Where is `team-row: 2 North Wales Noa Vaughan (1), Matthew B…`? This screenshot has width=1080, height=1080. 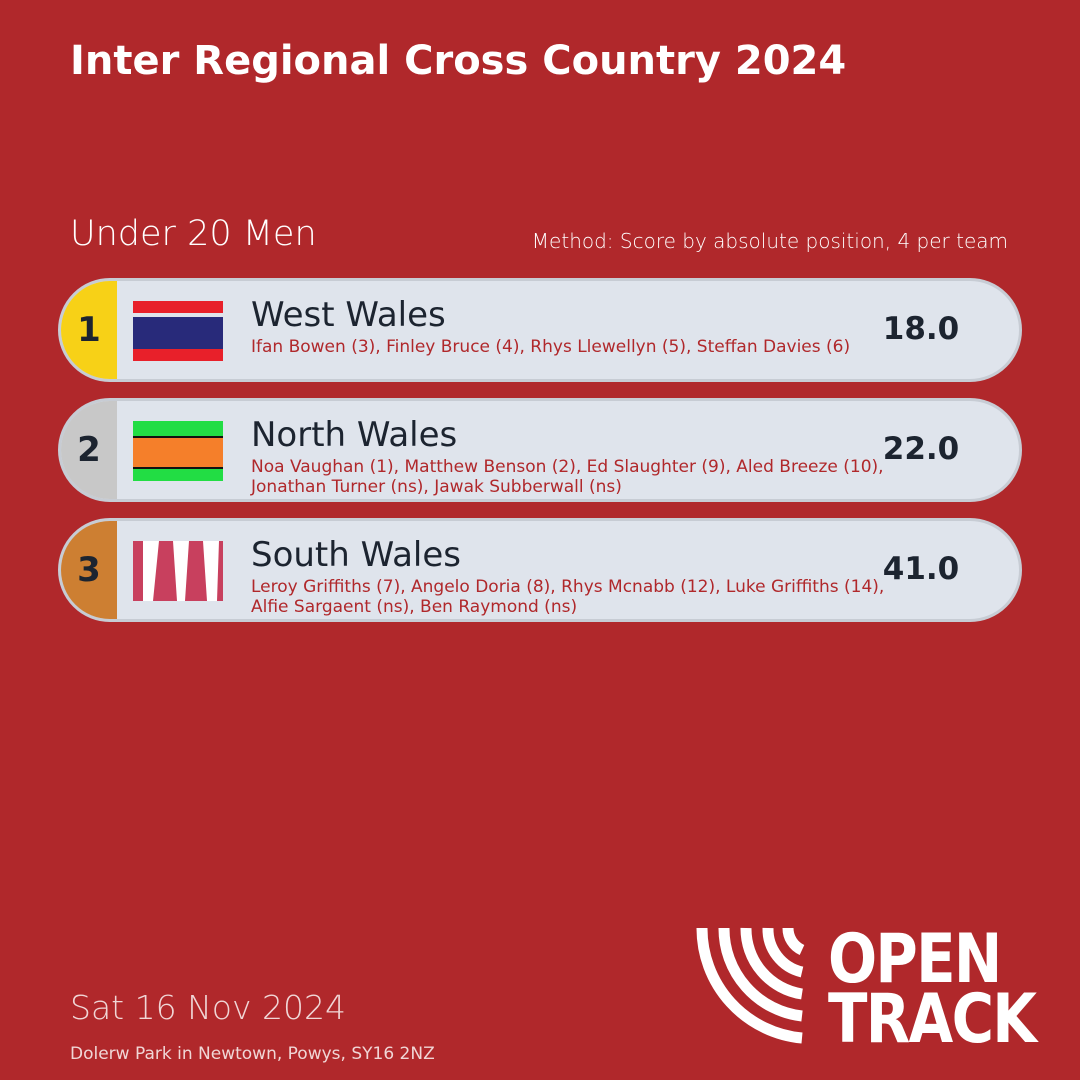 team-row: 2 North Wales Noa Vaughan (1), Matthew B… is located at coordinates (540, 450).